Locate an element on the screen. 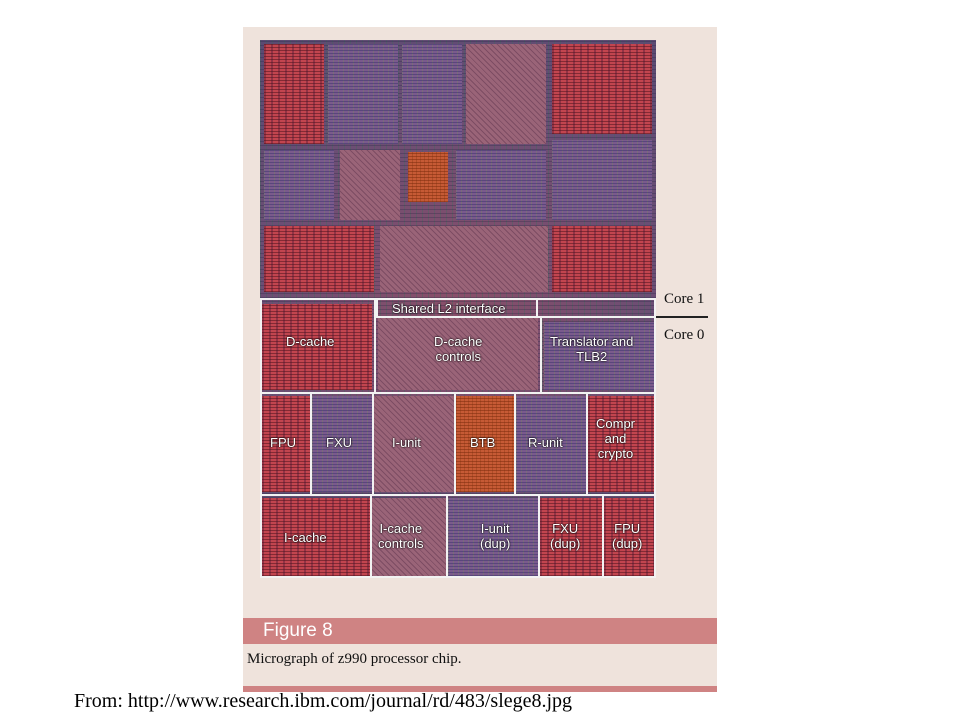  translator-array is located at coordinates (599, 356).